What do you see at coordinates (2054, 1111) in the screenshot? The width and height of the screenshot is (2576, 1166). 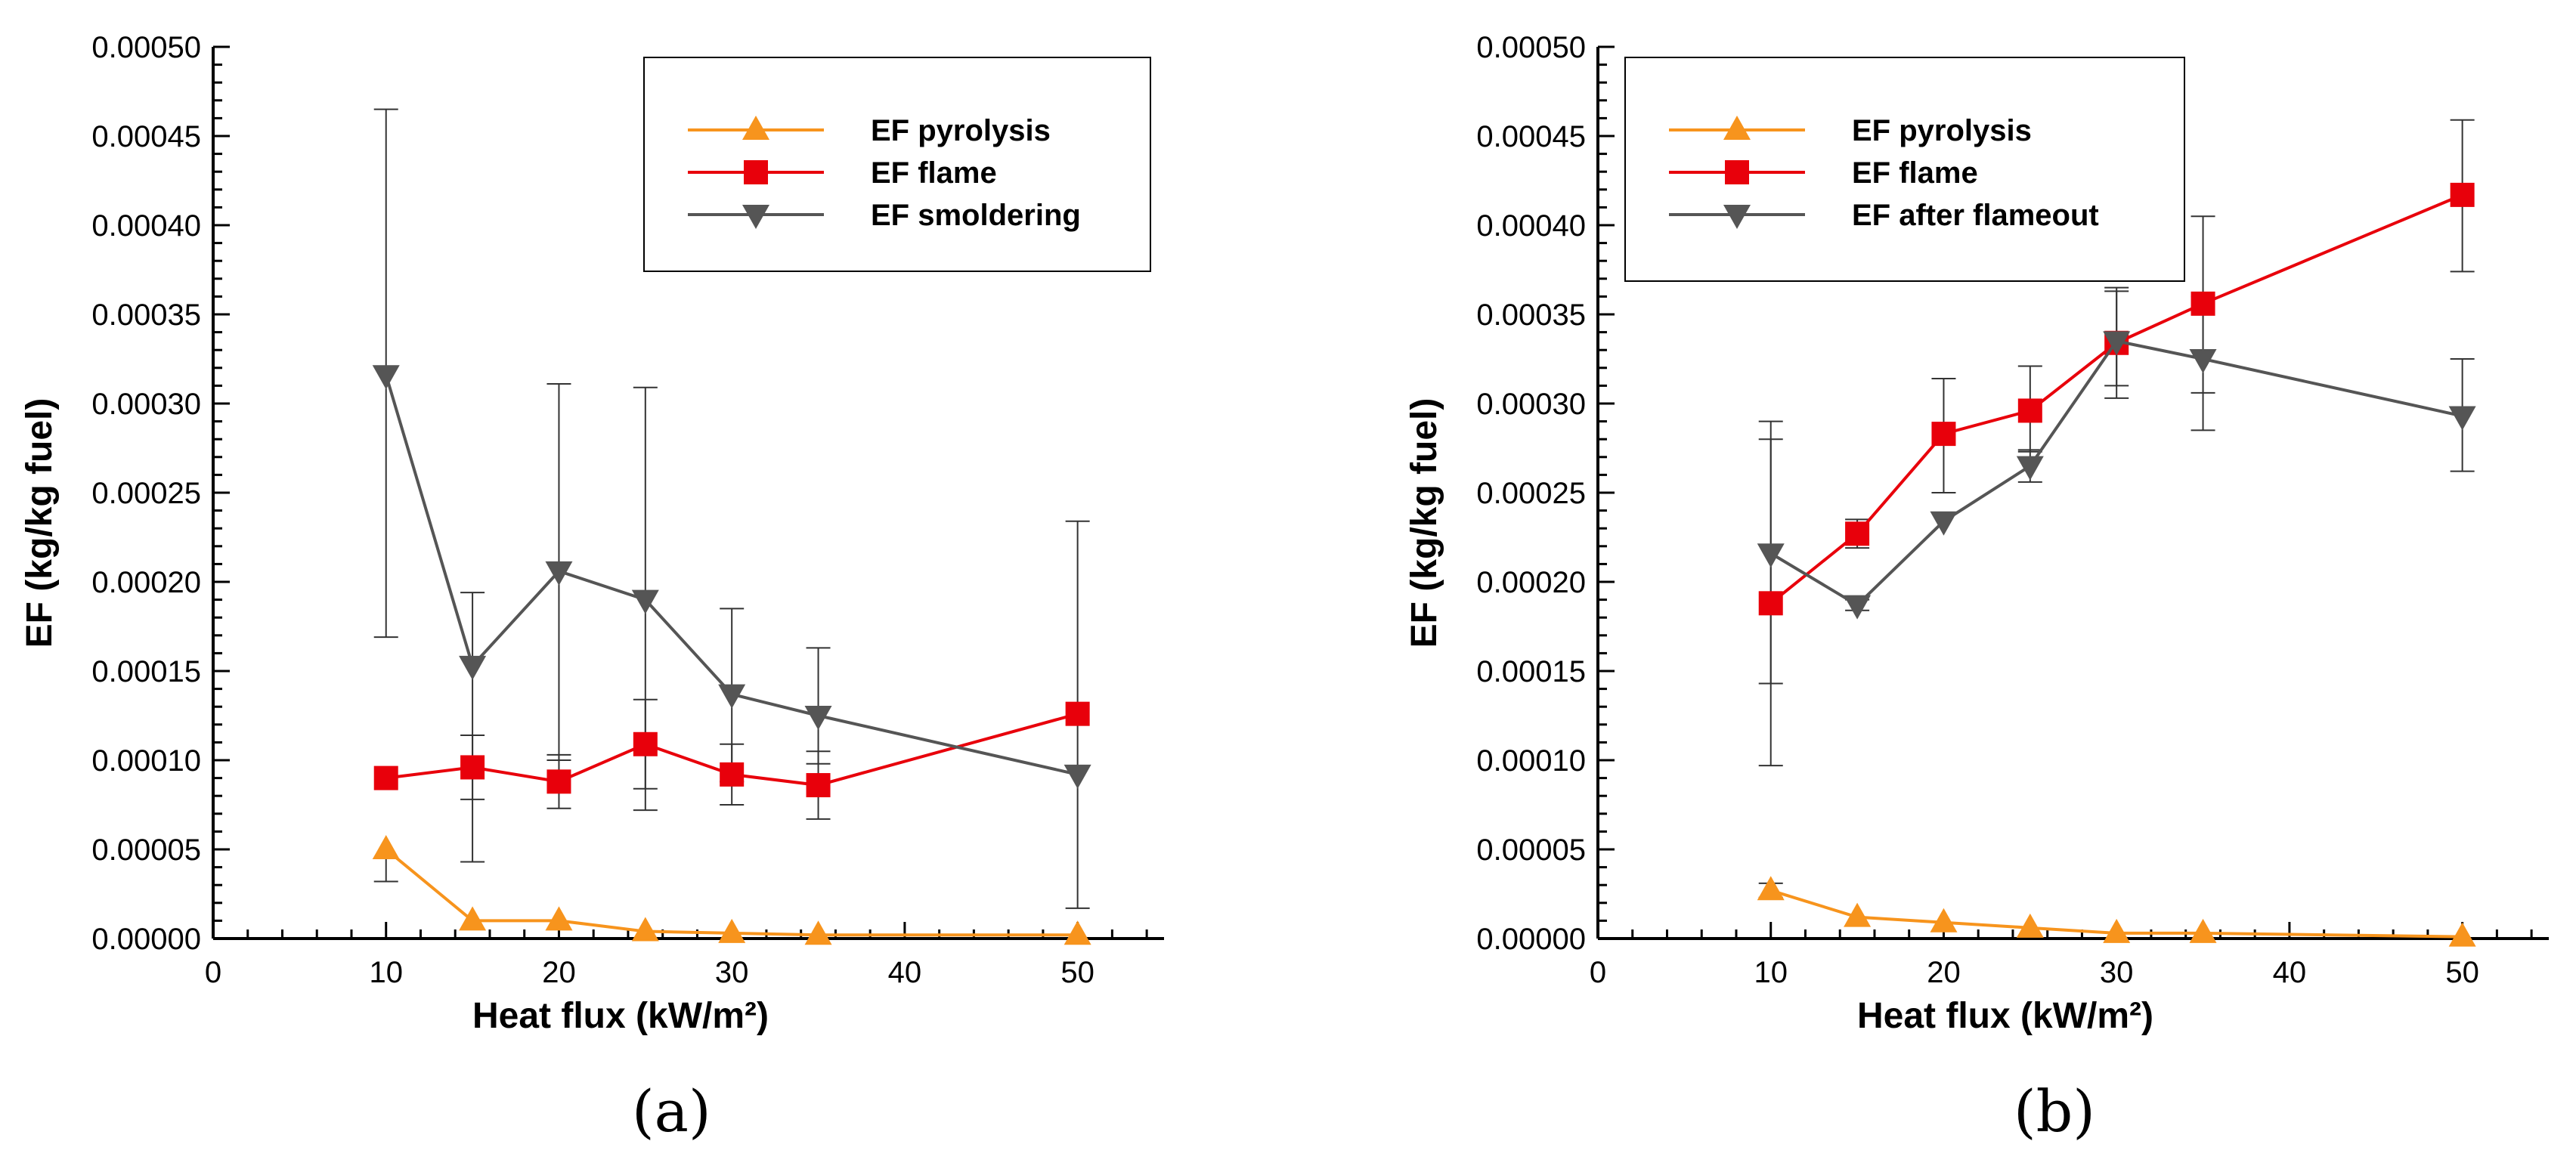 I see `panel-label-b: (b)` at bounding box center [2054, 1111].